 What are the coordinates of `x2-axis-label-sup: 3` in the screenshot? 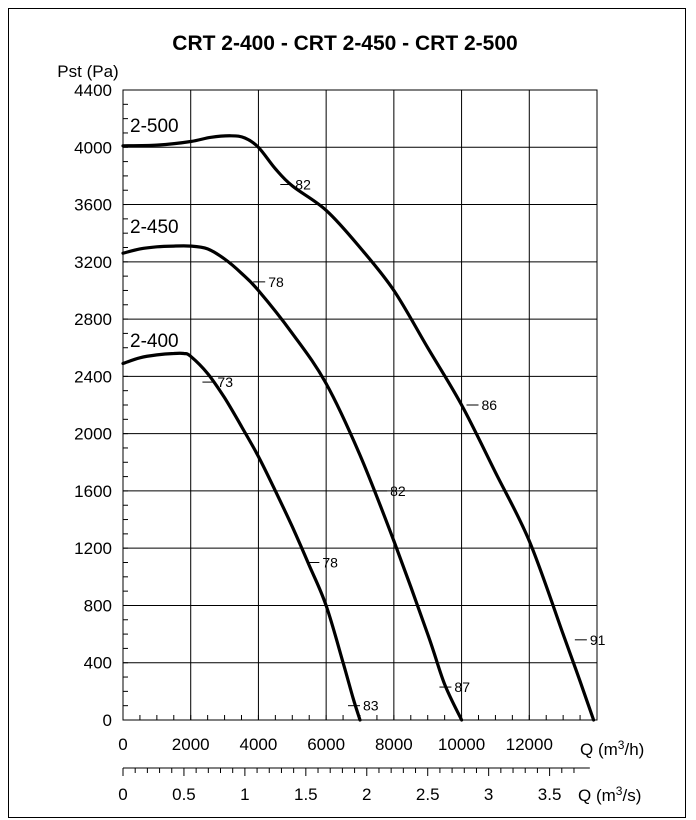 It's located at (619, 791).